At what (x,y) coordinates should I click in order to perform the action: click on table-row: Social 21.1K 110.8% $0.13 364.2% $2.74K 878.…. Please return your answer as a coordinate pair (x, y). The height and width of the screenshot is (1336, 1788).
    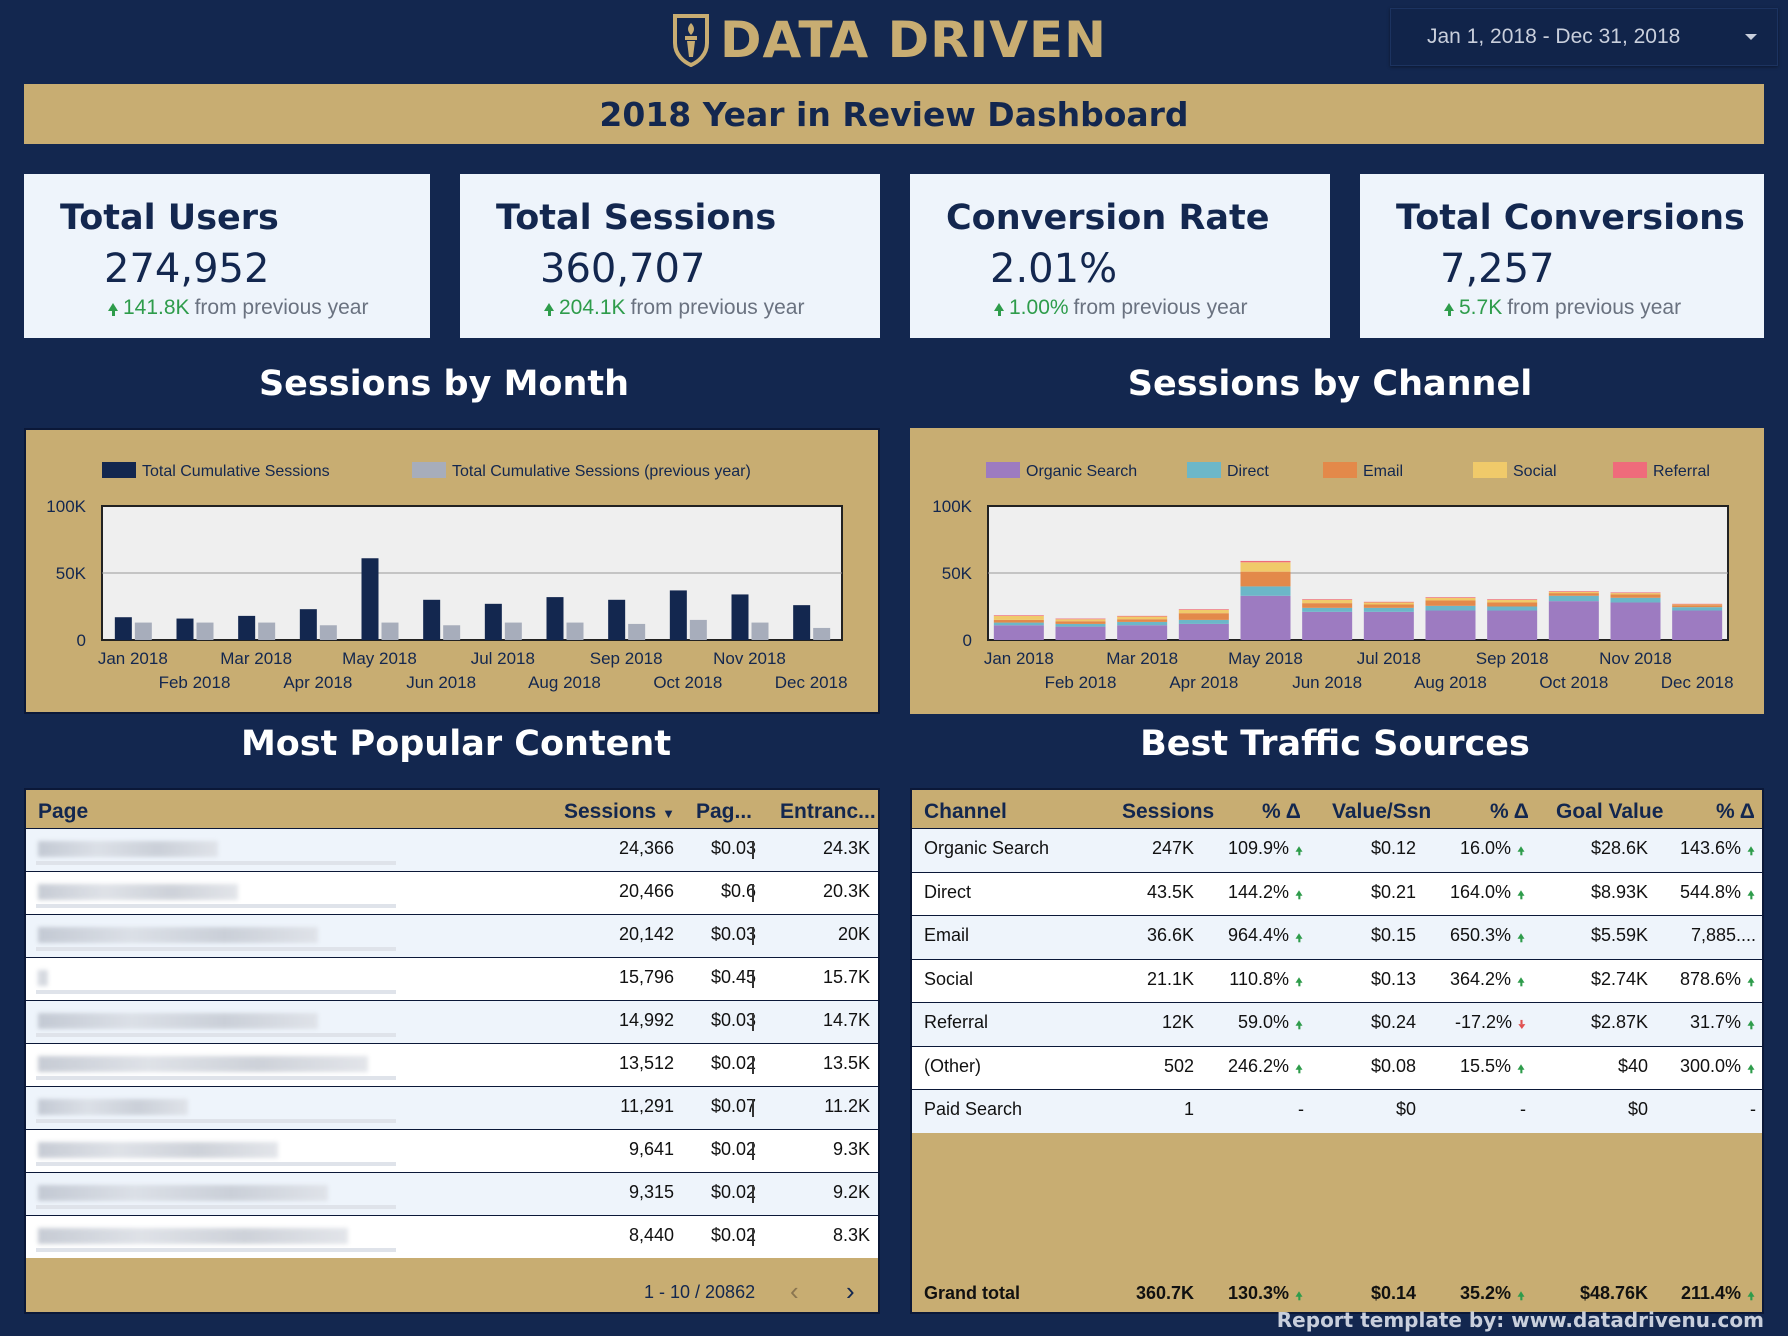
    Looking at the image, I should click on (1337, 980).